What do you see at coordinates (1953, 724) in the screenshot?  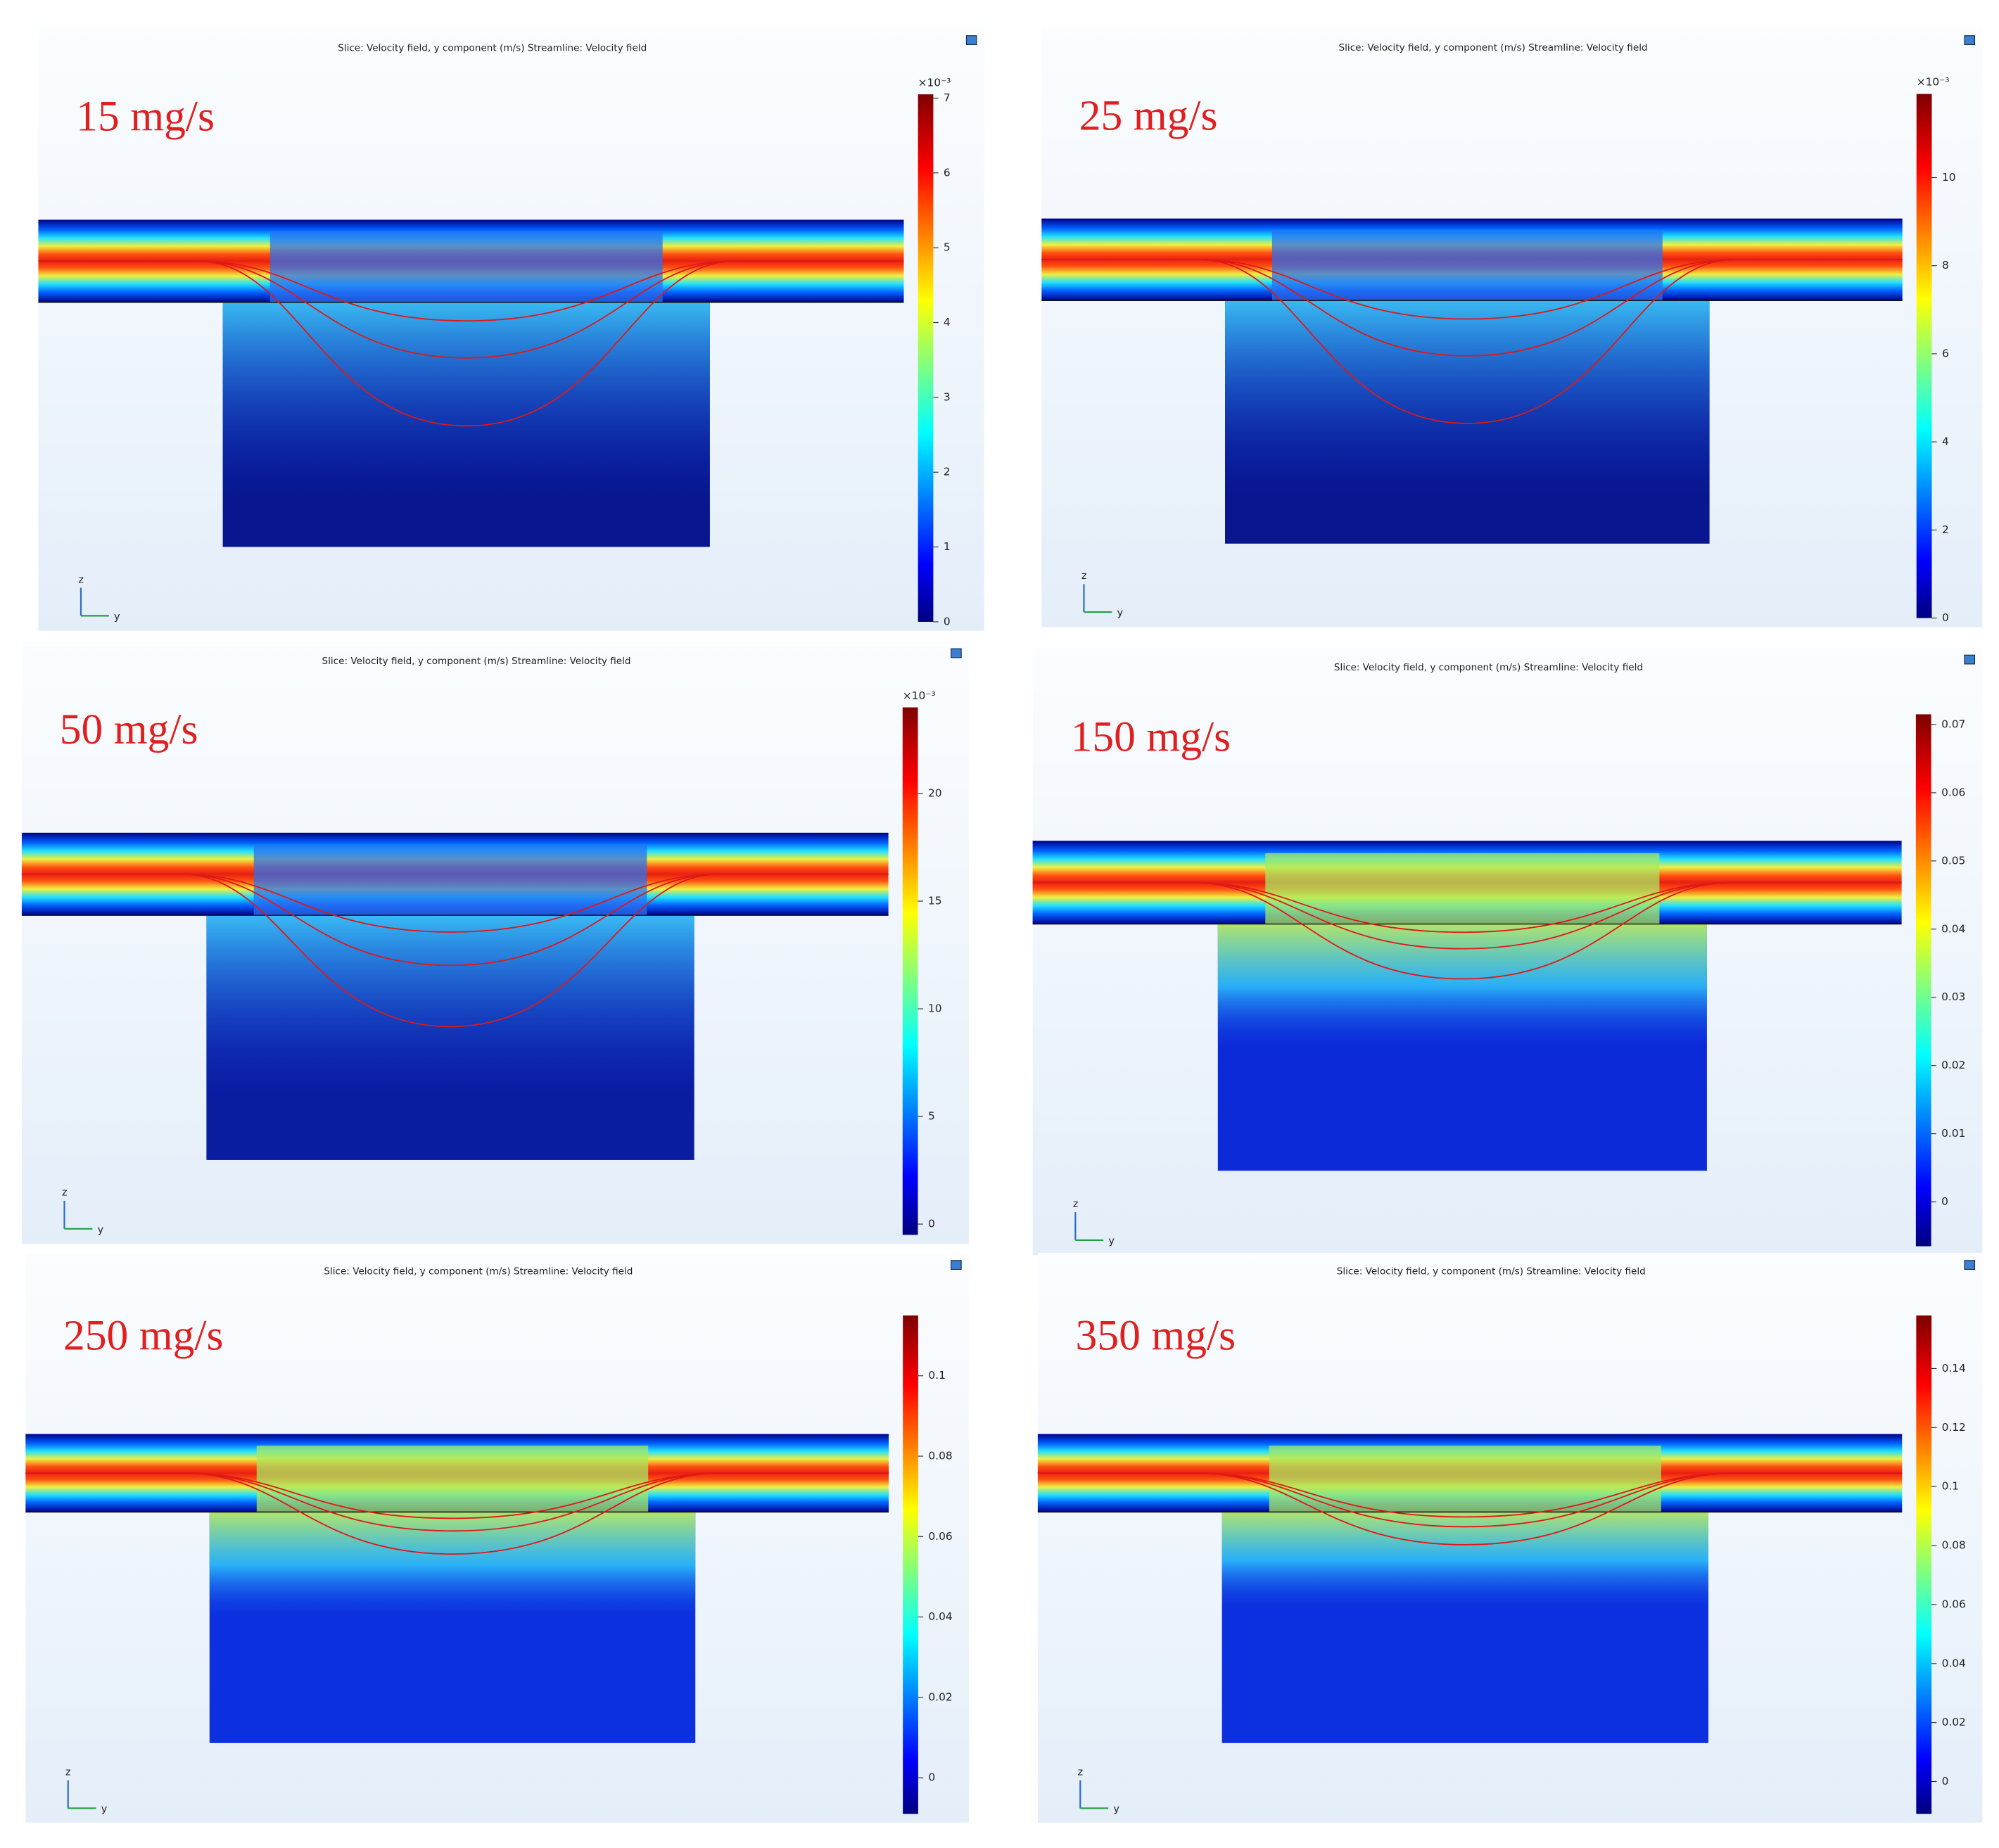 I see `colorbar-tick-label: 0.07` at bounding box center [1953, 724].